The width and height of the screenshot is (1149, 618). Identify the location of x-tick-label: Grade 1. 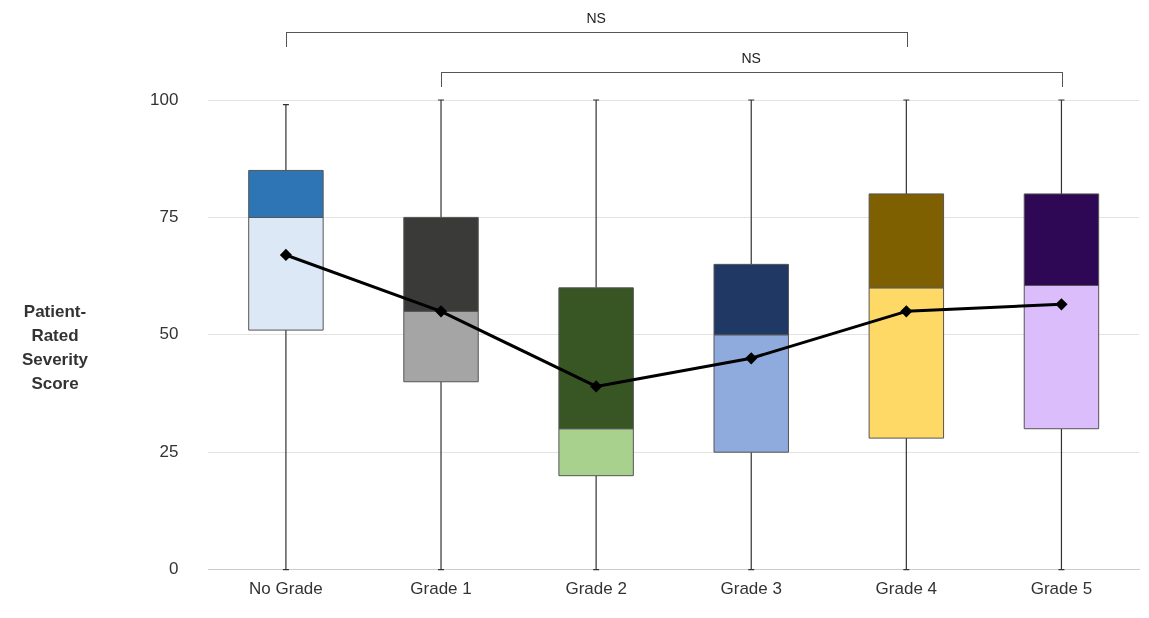
(441, 589).